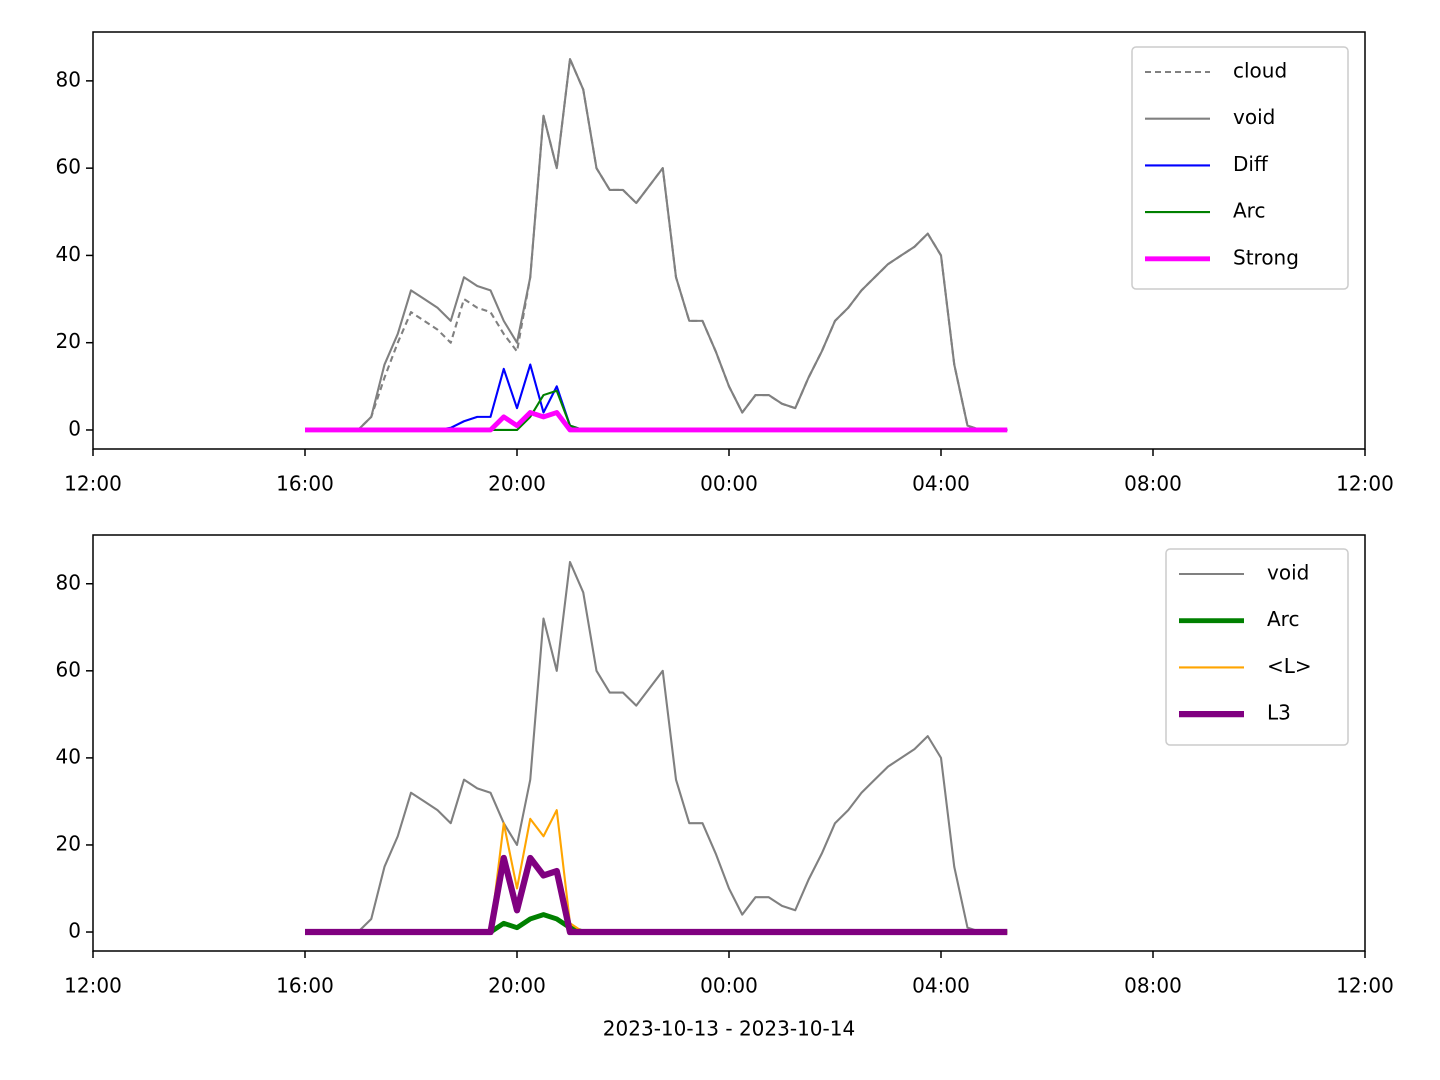 Image resolution: width=1440 pixels, height=1080 pixels. Describe the element at coordinates (729, 1029) in the screenshot. I see `x-axis-label: 2023-10-13 - 2023-10-14` at that location.